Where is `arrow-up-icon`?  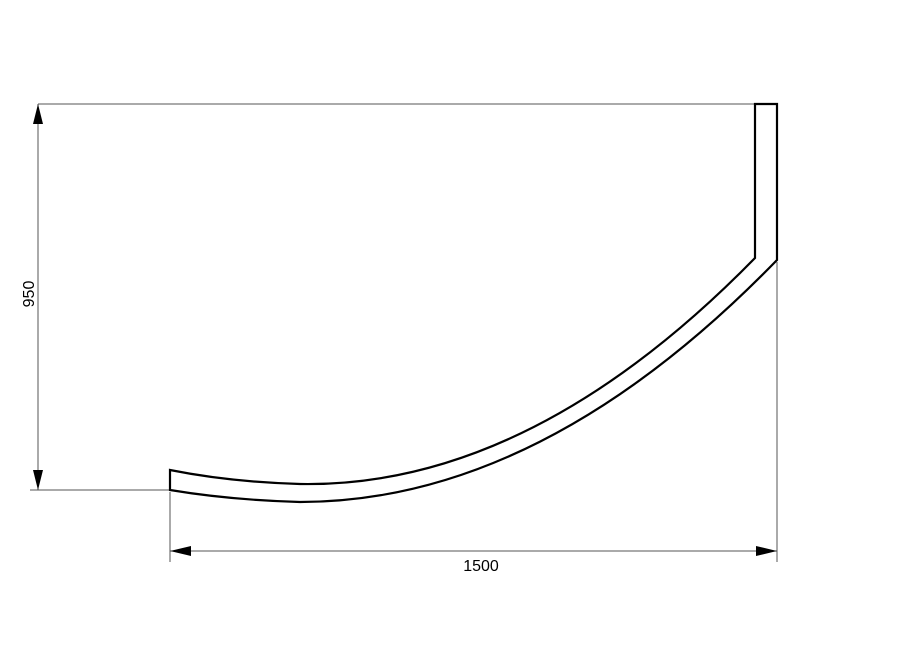
arrow-up-icon is located at coordinates (38, 114).